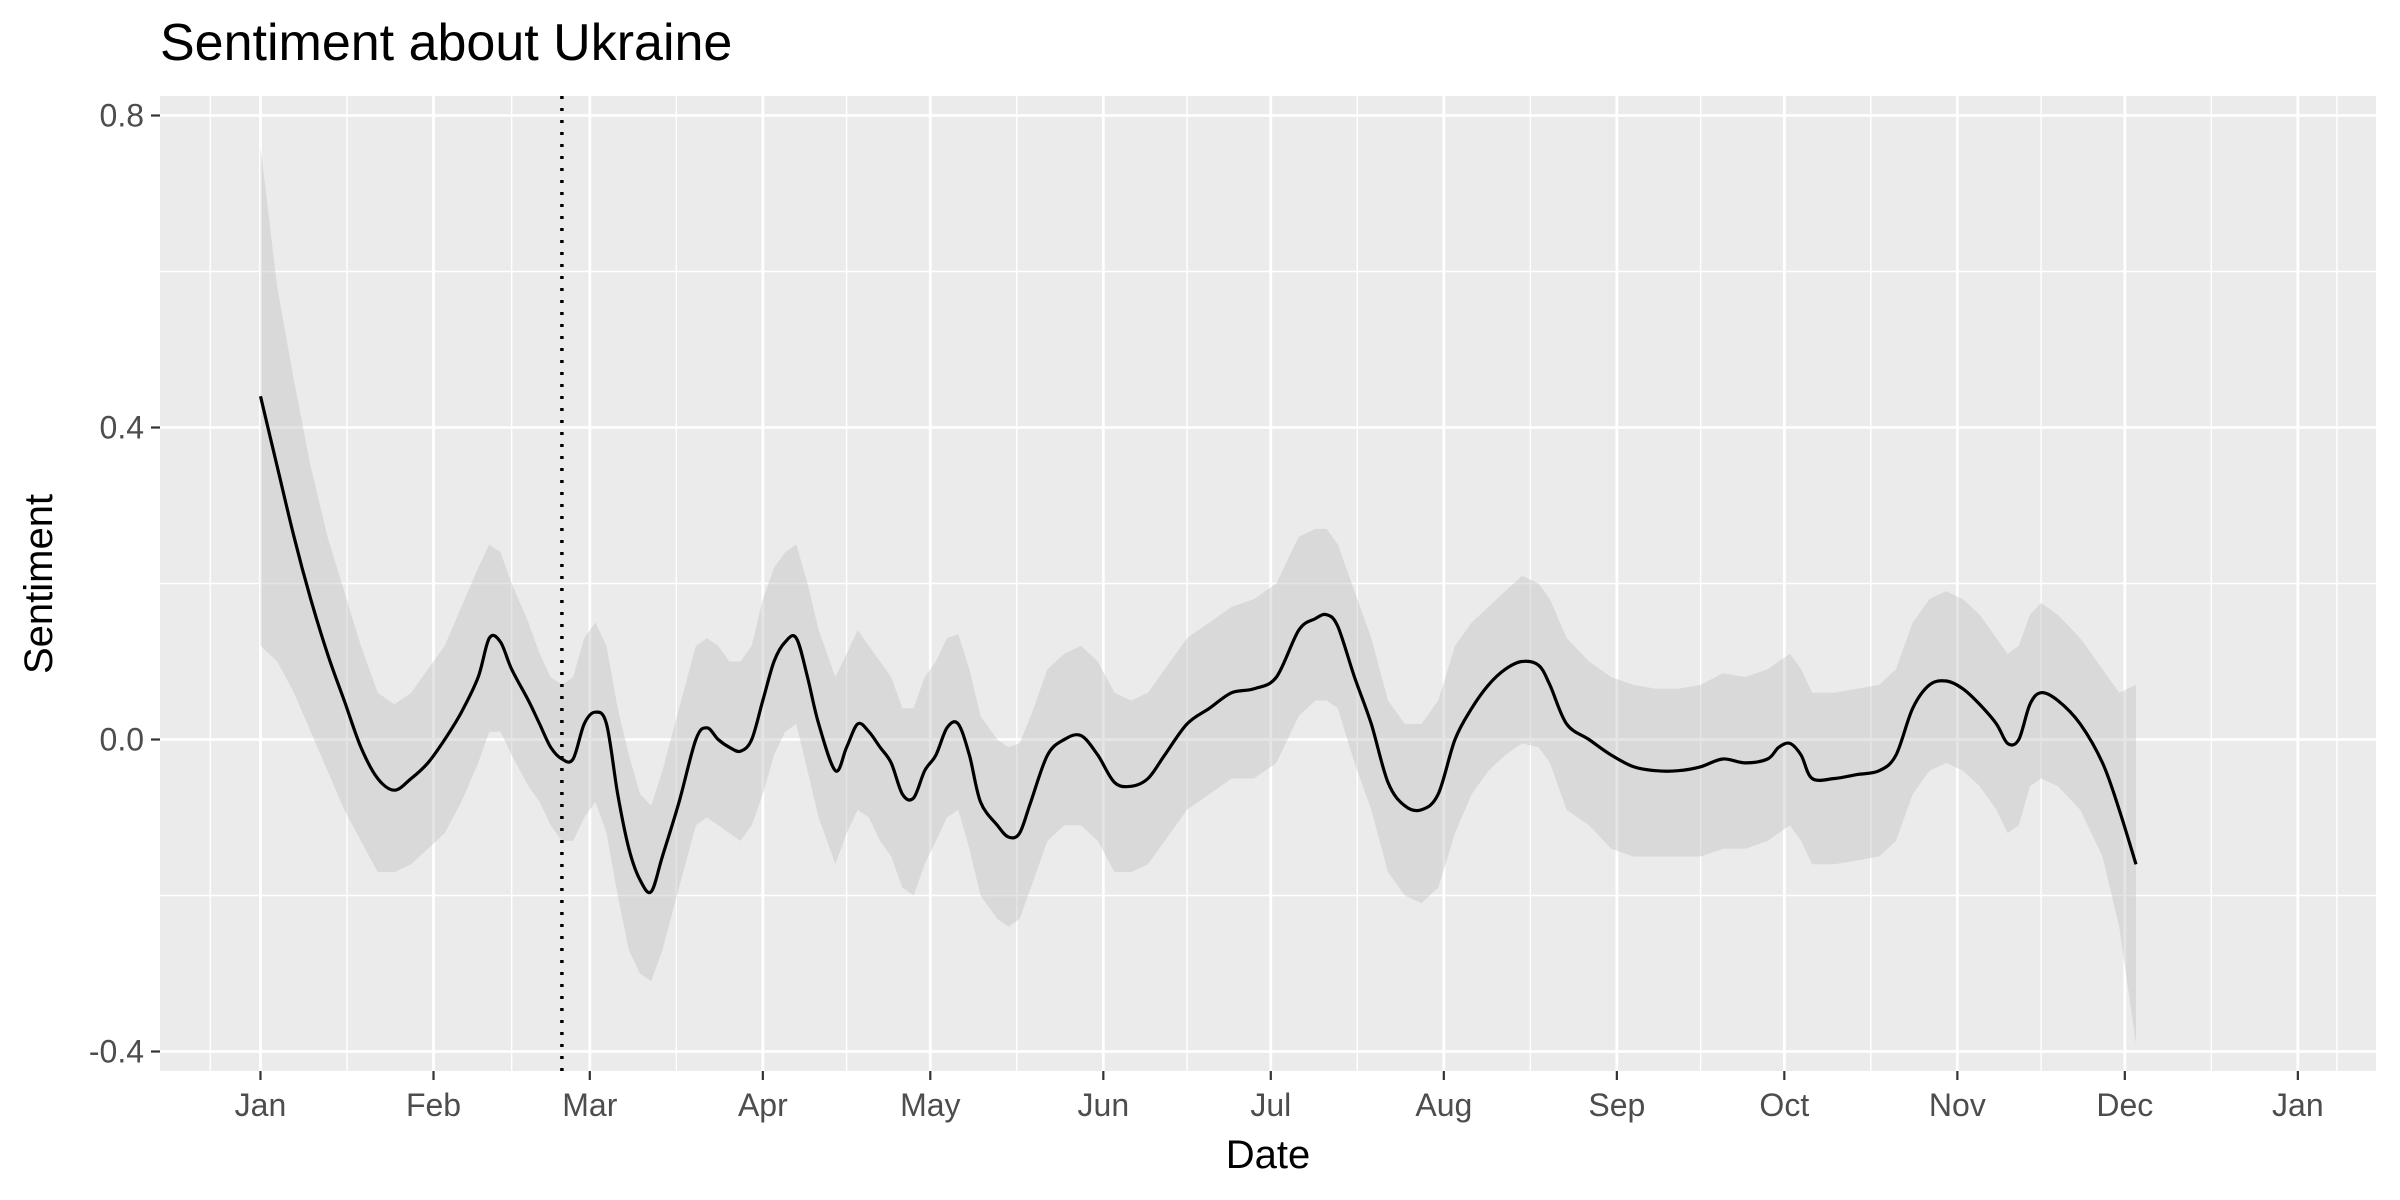 The height and width of the screenshot is (1200, 2400). What do you see at coordinates (763, 1105) in the screenshot?
I see `x-tick-label: Apr` at bounding box center [763, 1105].